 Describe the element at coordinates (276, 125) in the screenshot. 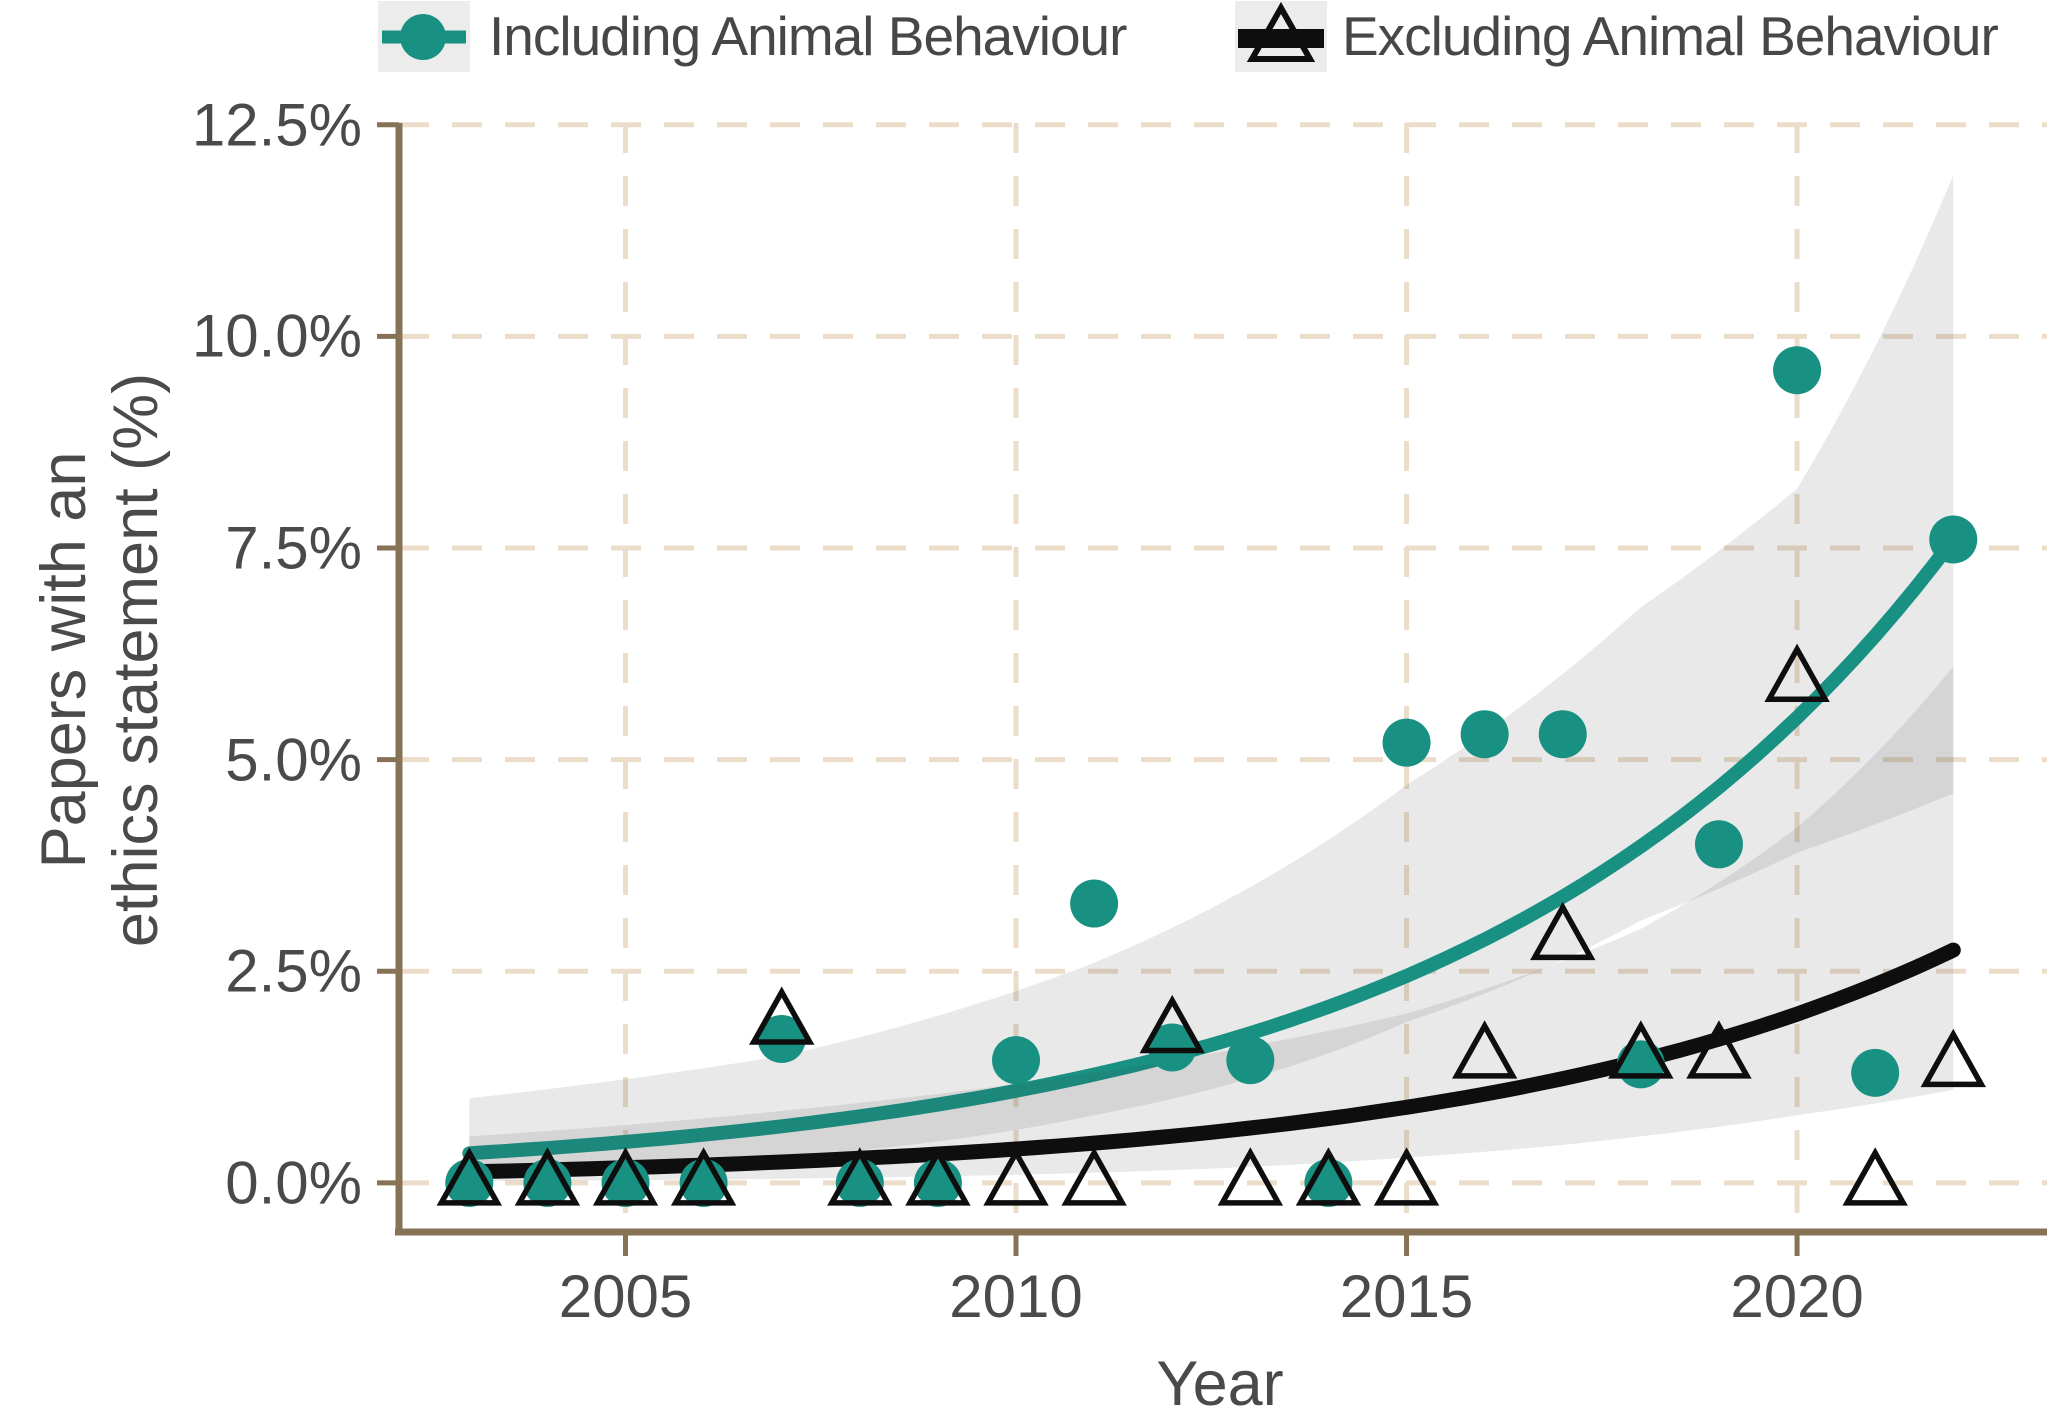

I see `y-tick-label: 12.5%` at that location.